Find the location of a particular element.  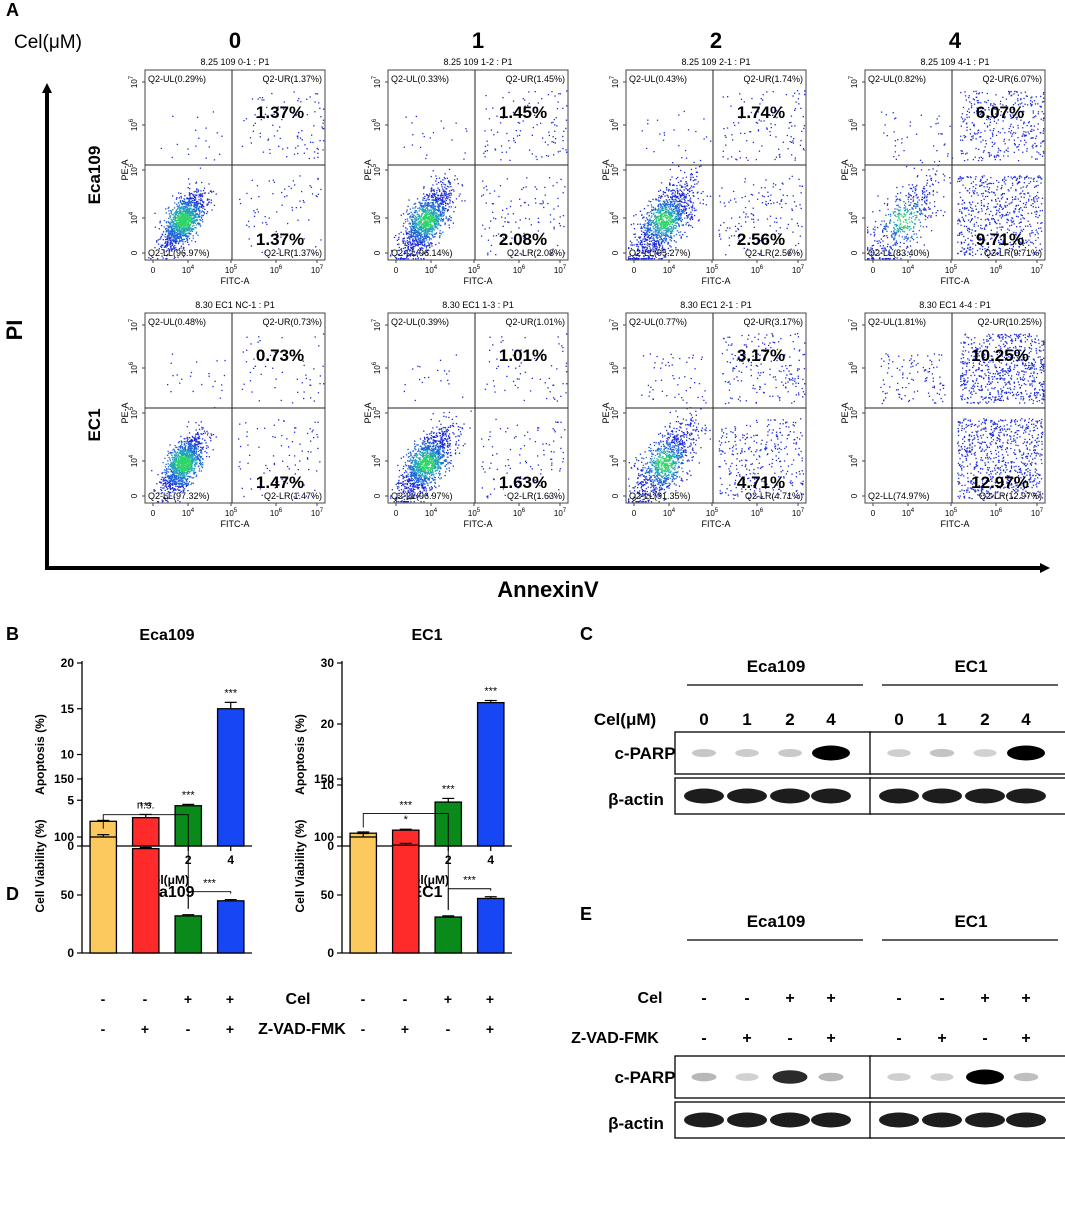

quadrant-ur: Q2-UR(1.37%) is located at coordinates (292, 79).